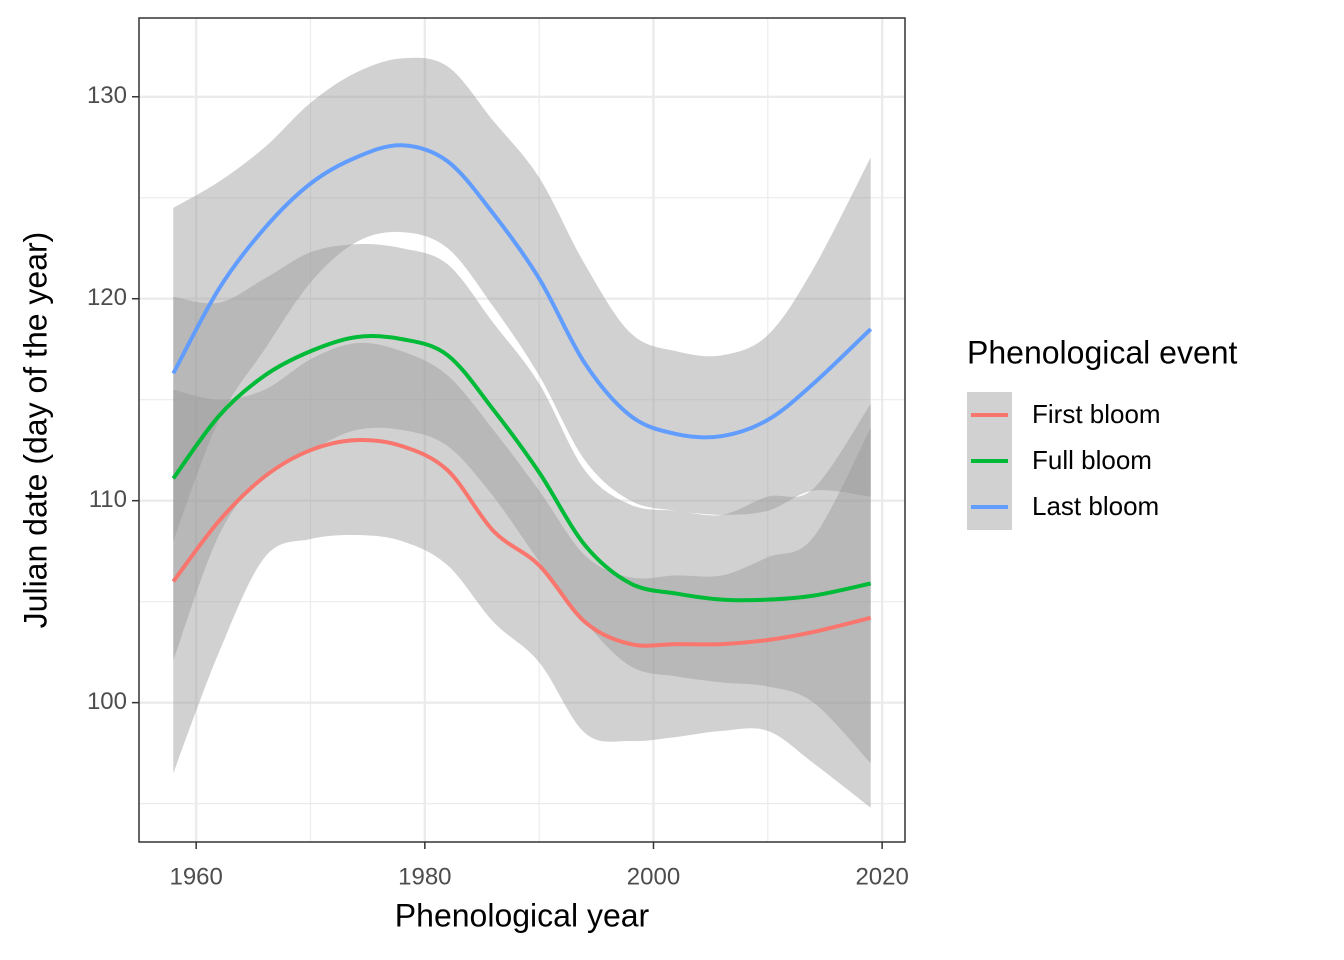 The image size is (1344, 960). What do you see at coordinates (35, 430) in the screenshot?
I see `y-axis-title: Julian date (day of the year)` at bounding box center [35, 430].